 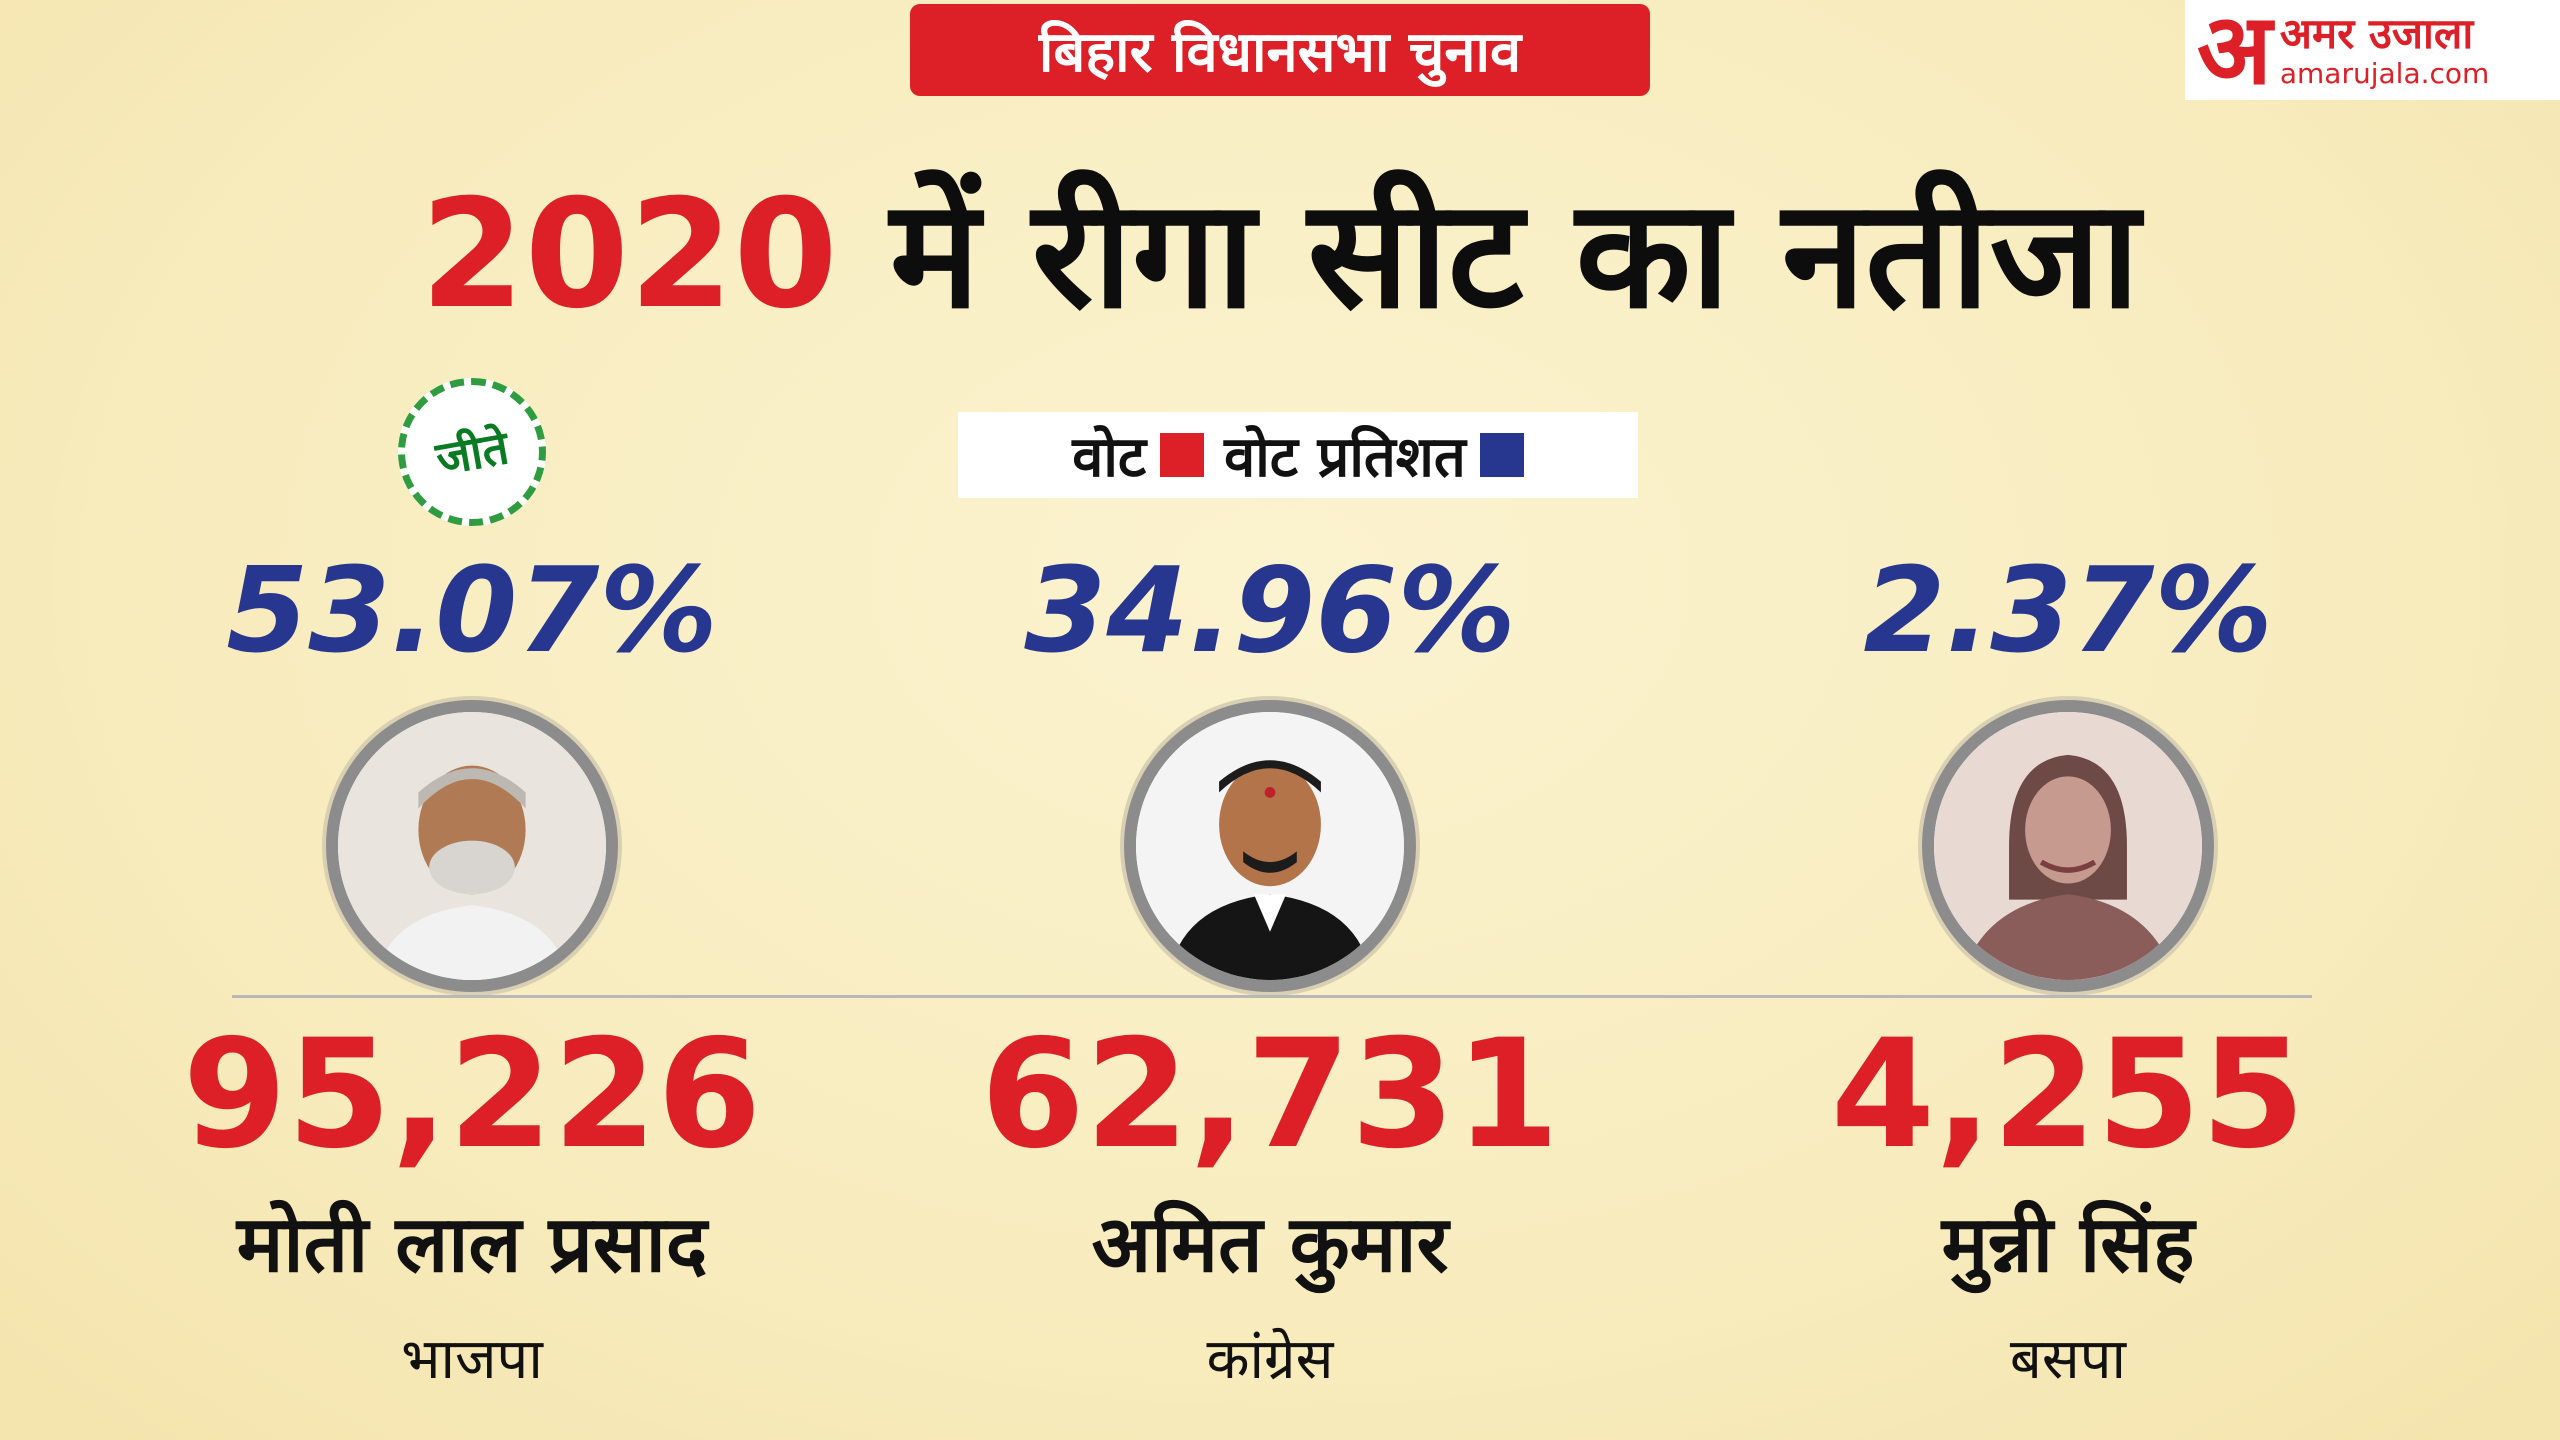 I want to click on candidate-party: भाजपा, so click(x=472, y=1359).